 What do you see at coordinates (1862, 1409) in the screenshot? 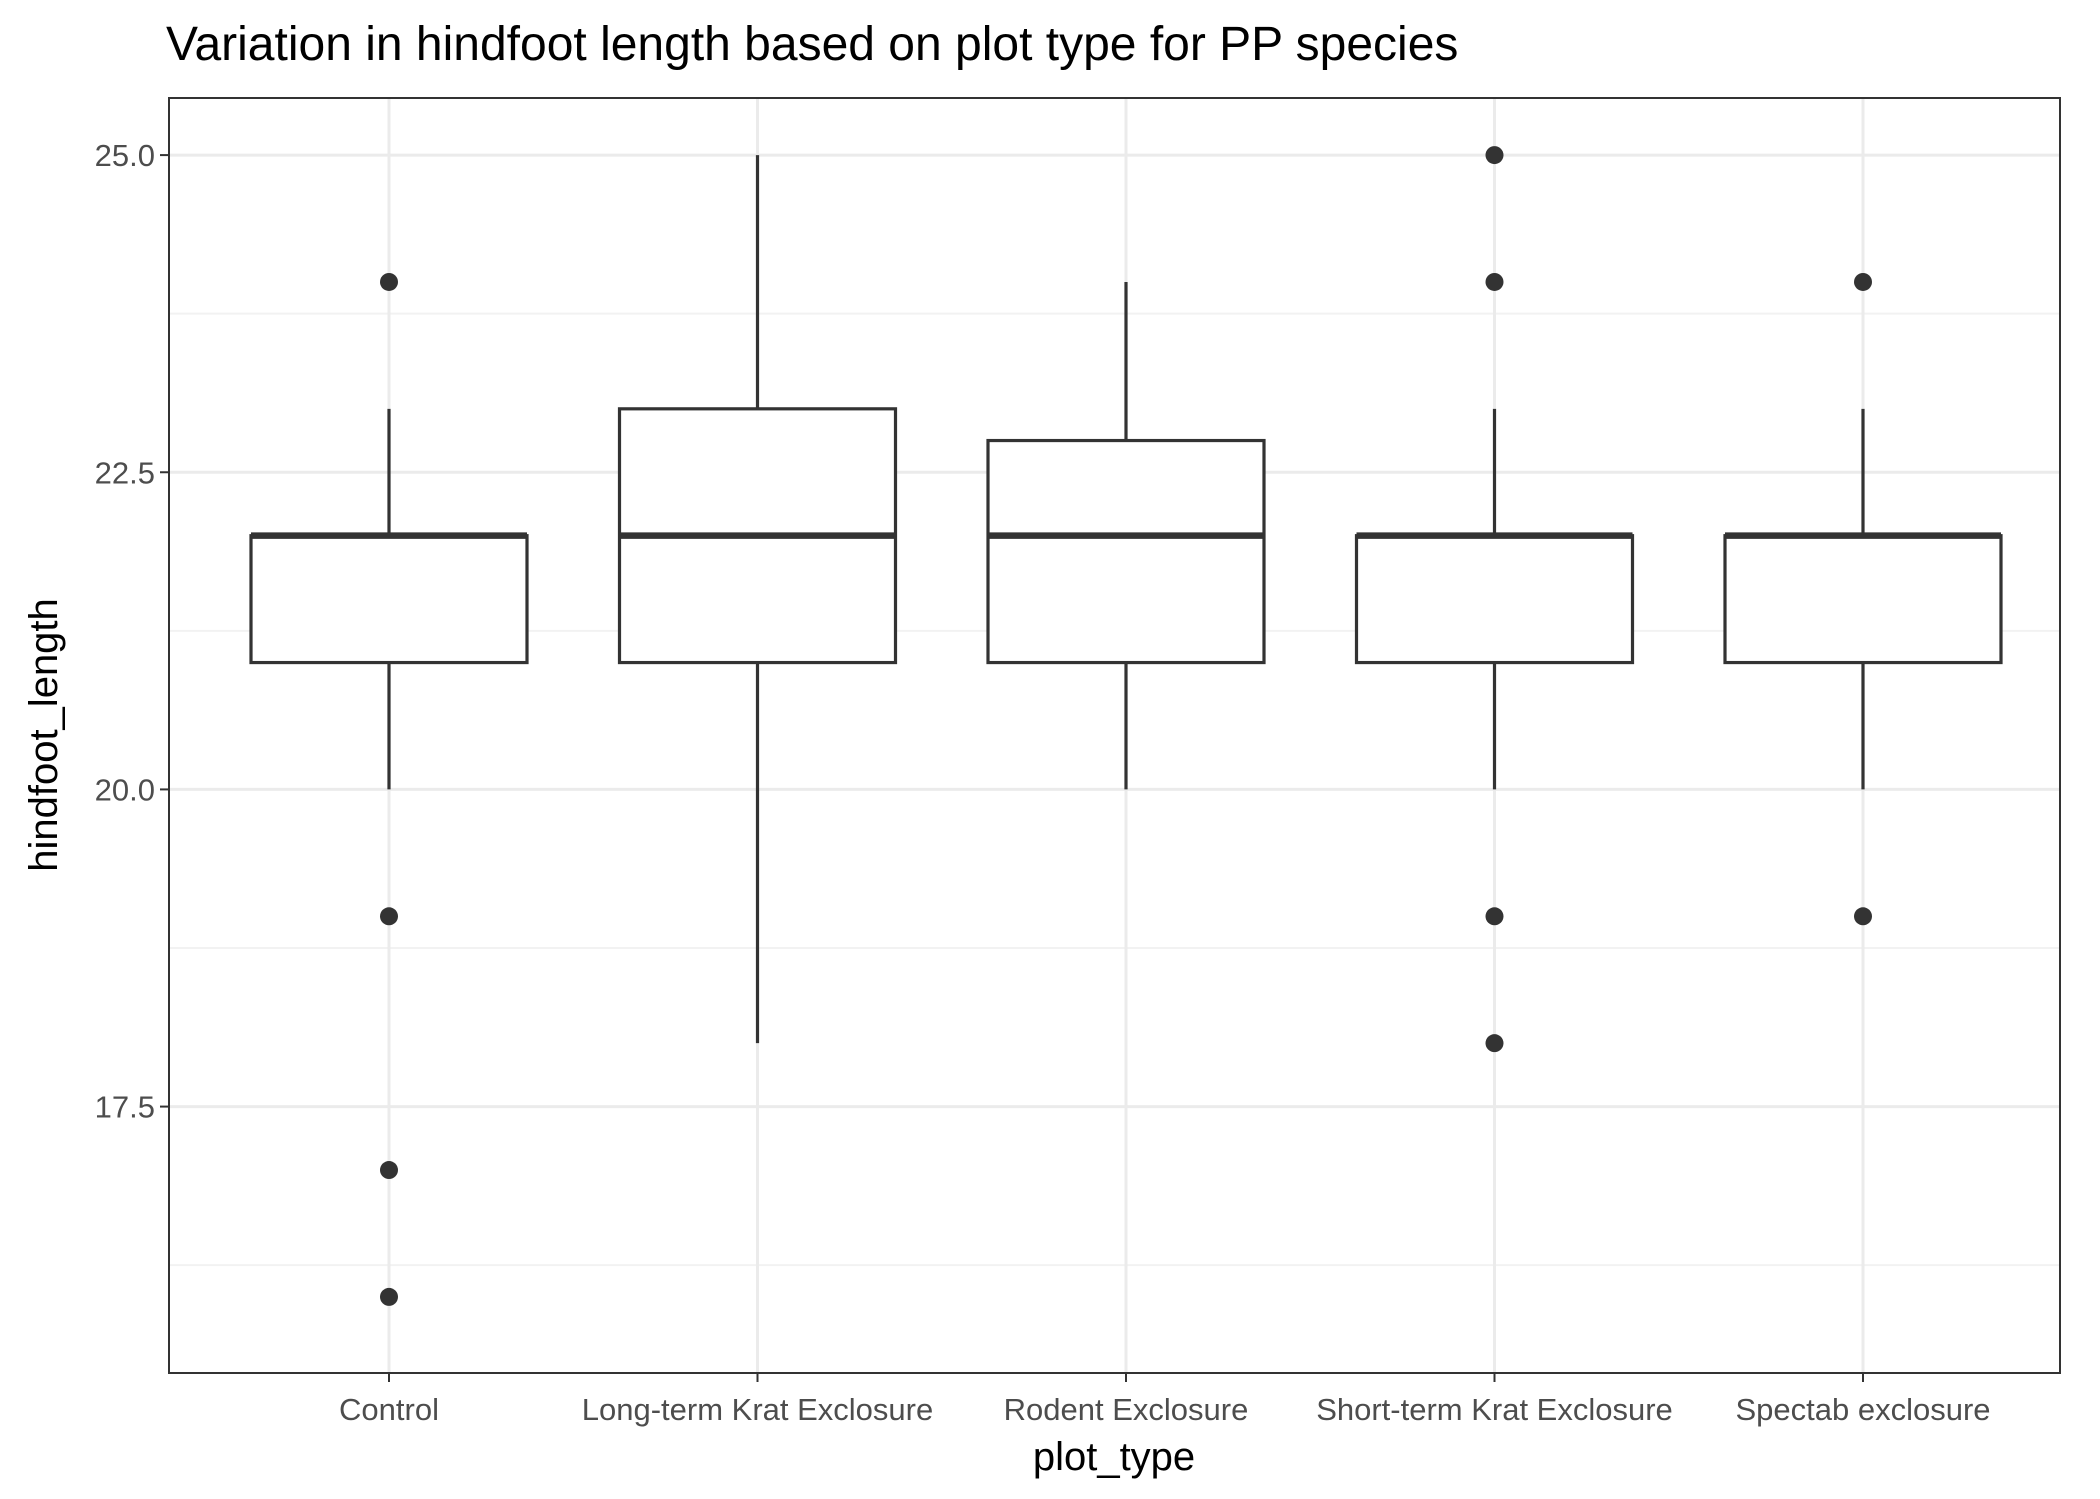
I see `x-tick-label: Spectab exclosure` at bounding box center [1862, 1409].